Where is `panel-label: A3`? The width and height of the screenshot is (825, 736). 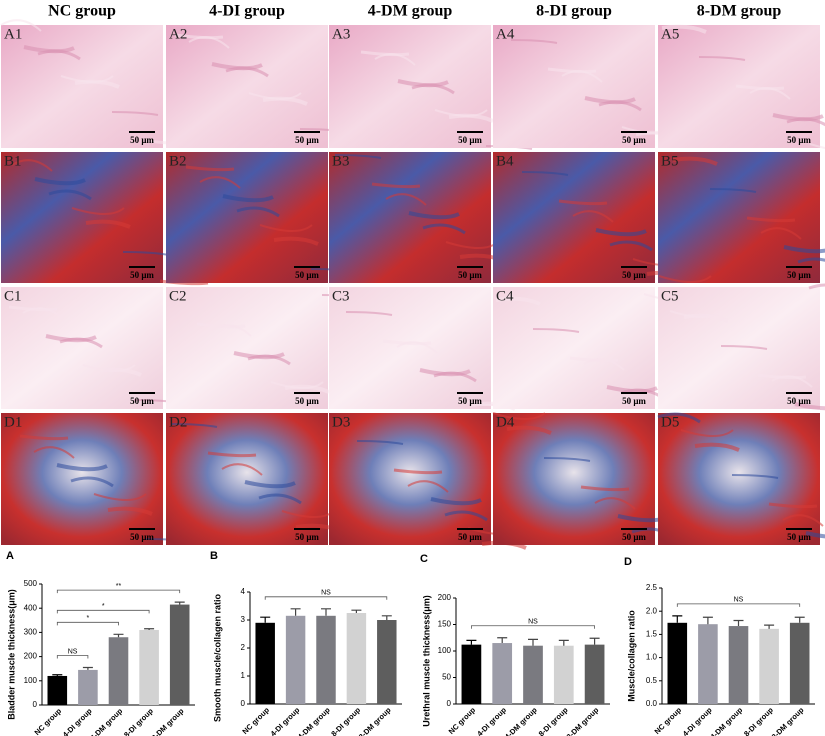 panel-label: A3 is located at coordinates (341, 34).